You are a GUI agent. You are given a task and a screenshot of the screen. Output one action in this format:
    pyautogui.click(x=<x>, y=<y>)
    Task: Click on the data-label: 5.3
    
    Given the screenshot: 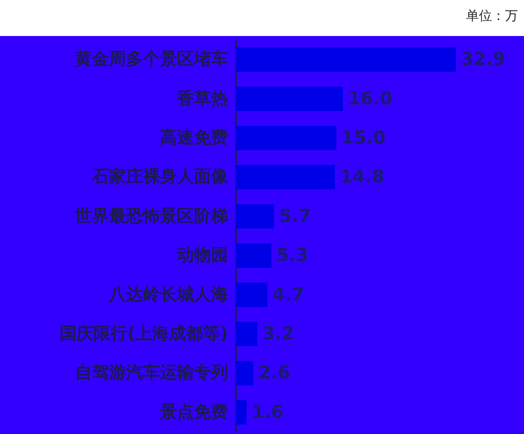 What is the action you would take?
    pyautogui.click(x=292, y=255)
    